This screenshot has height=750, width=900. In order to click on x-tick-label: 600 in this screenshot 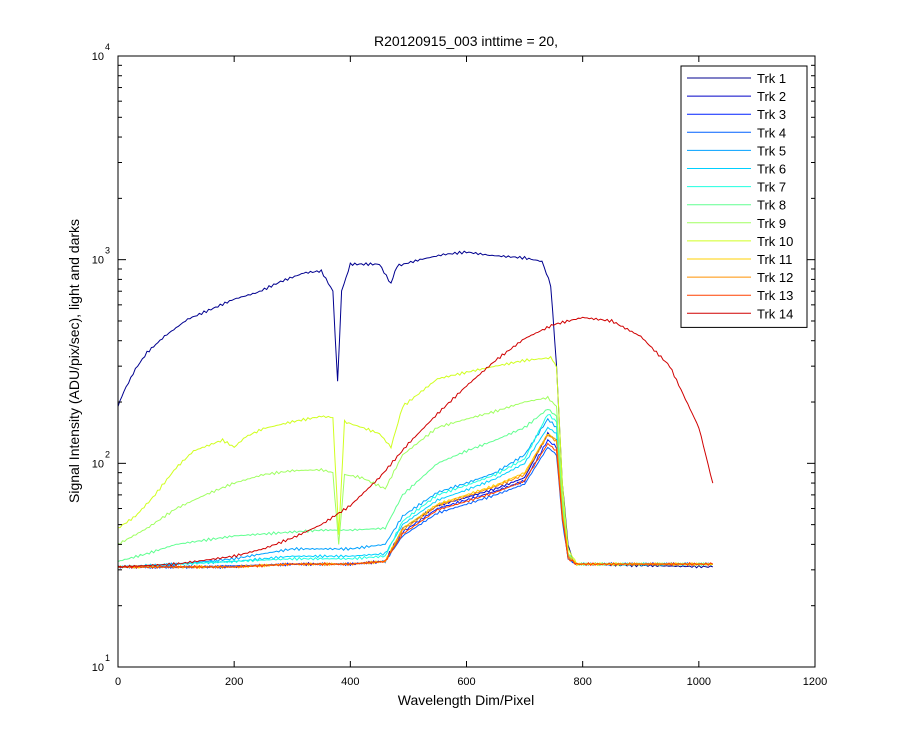, I will do `click(466, 682)`.